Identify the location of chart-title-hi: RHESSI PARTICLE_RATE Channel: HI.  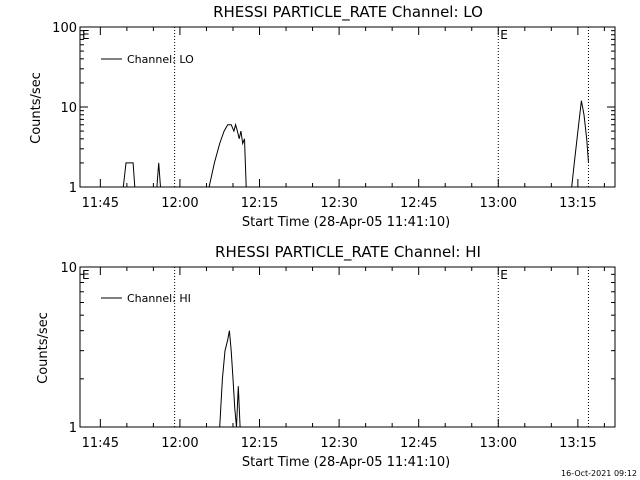
(348, 252).